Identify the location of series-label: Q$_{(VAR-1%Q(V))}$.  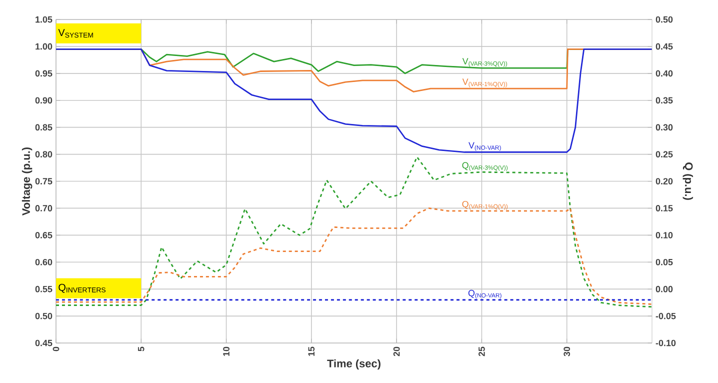
(485, 205).